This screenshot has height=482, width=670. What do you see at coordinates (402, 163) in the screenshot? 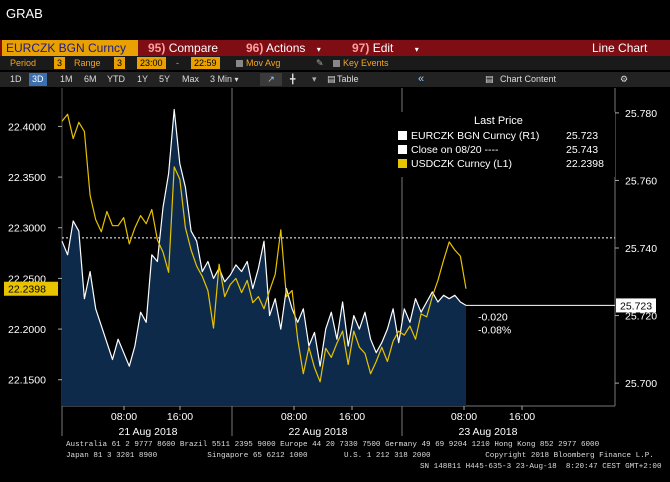
I see `usdczk-swatch` at bounding box center [402, 163].